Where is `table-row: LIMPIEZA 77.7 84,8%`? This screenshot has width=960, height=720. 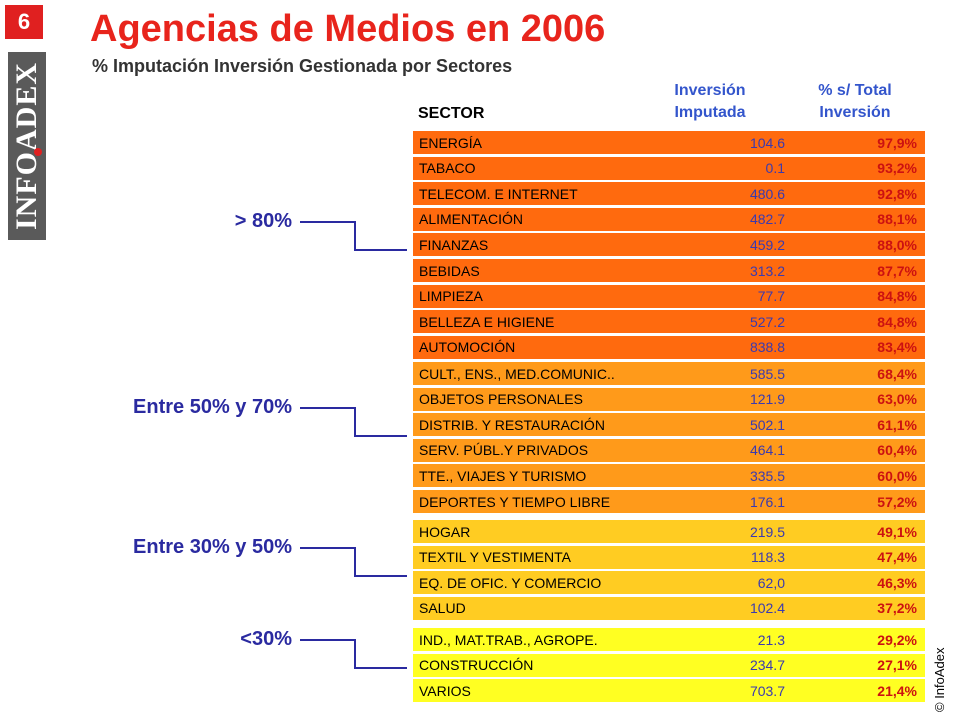
table-row: LIMPIEZA 77.7 84,8% is located at coordinates (669, 297).